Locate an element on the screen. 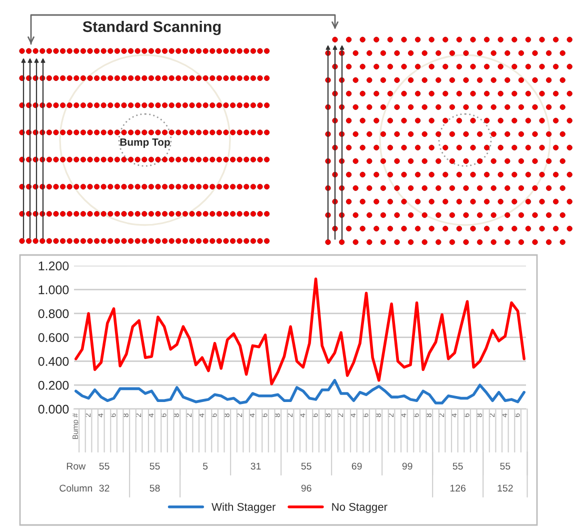 The height and width of the screenshot is (531, 580). line-series is located at coordinates (300, 391).